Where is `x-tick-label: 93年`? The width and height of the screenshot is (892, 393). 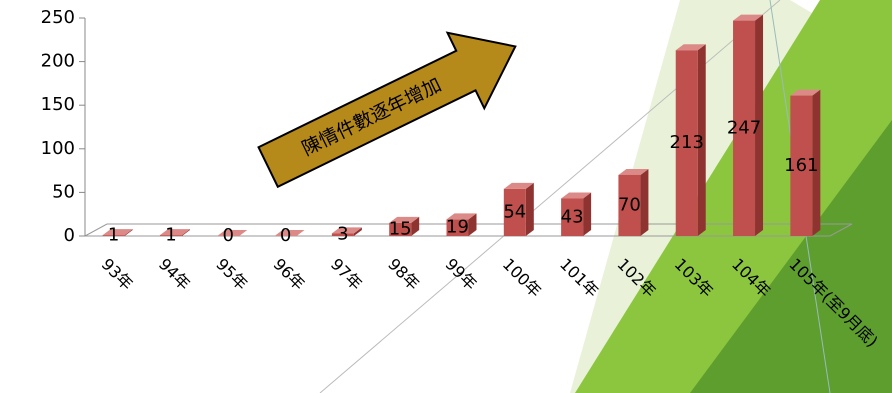
x-tick-label: 93年 is located at coordinates (117, 274).